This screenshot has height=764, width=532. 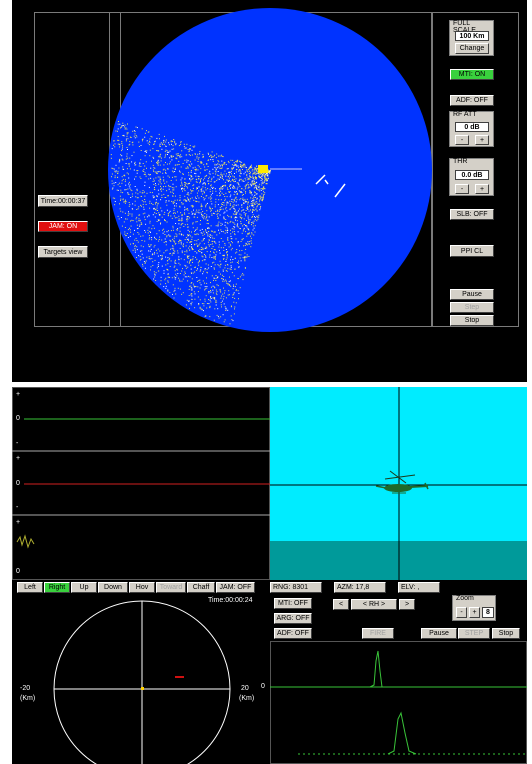 What do you see at coordinates (63, 252) in the screenshot?
I see `targets-view-button: Targets view` at bounding box center [63, 252].